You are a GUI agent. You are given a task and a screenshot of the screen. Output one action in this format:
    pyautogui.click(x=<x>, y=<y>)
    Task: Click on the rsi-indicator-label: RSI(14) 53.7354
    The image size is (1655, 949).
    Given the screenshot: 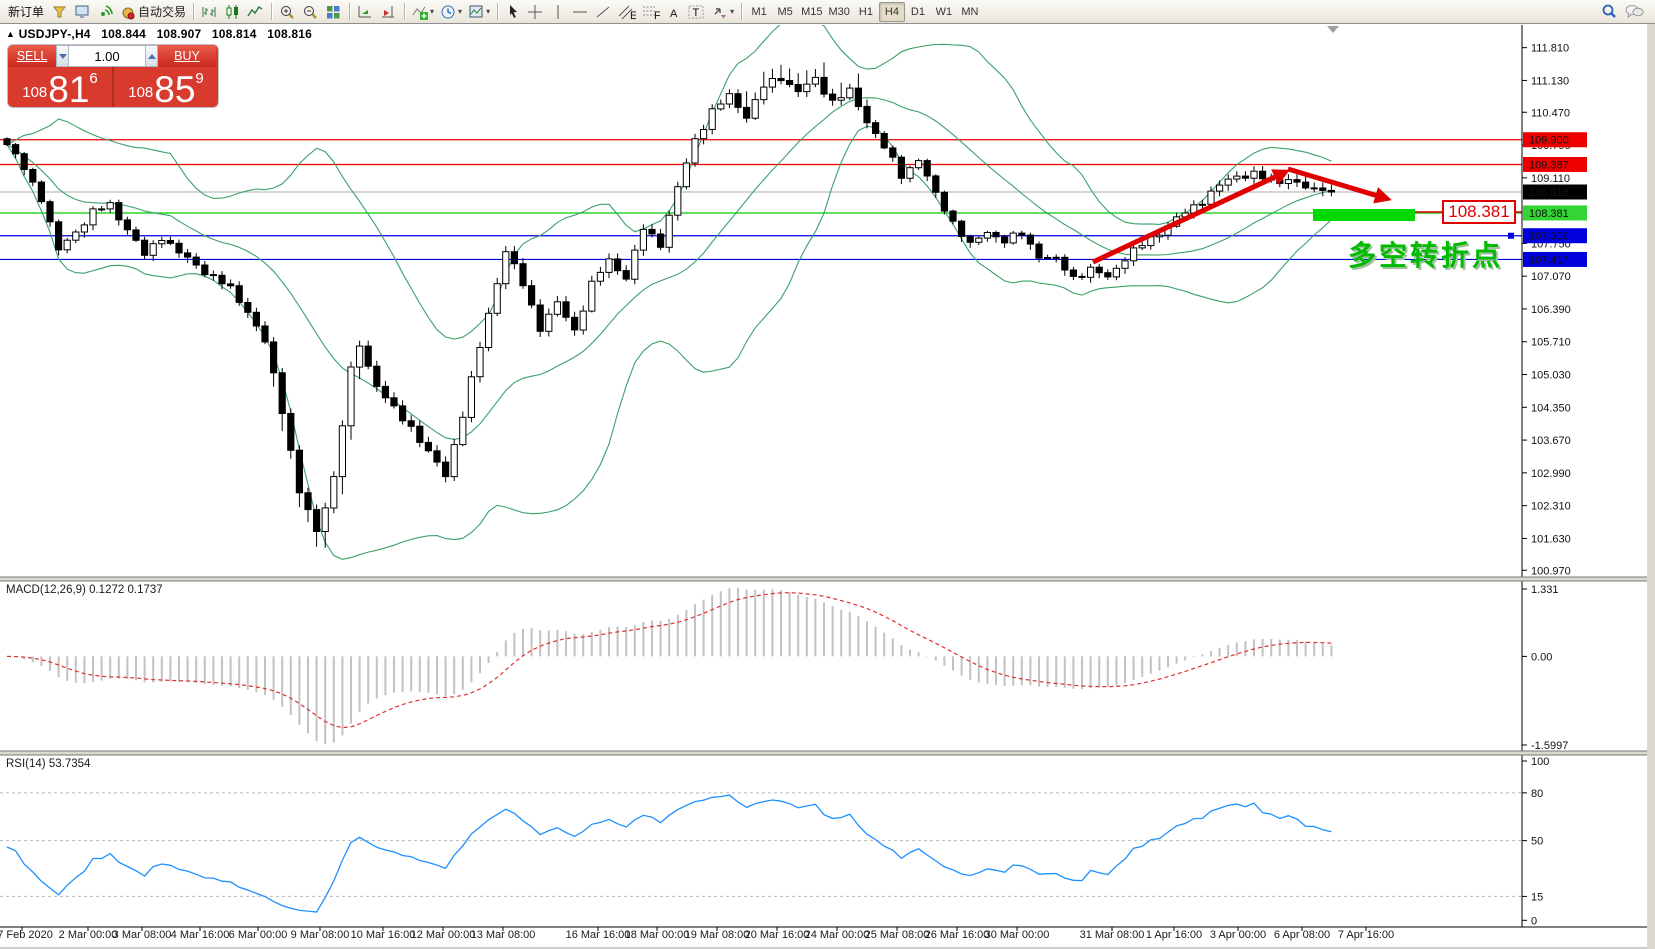 What is the action you would take?
    pyautogui.click(x=48, y=764)
    